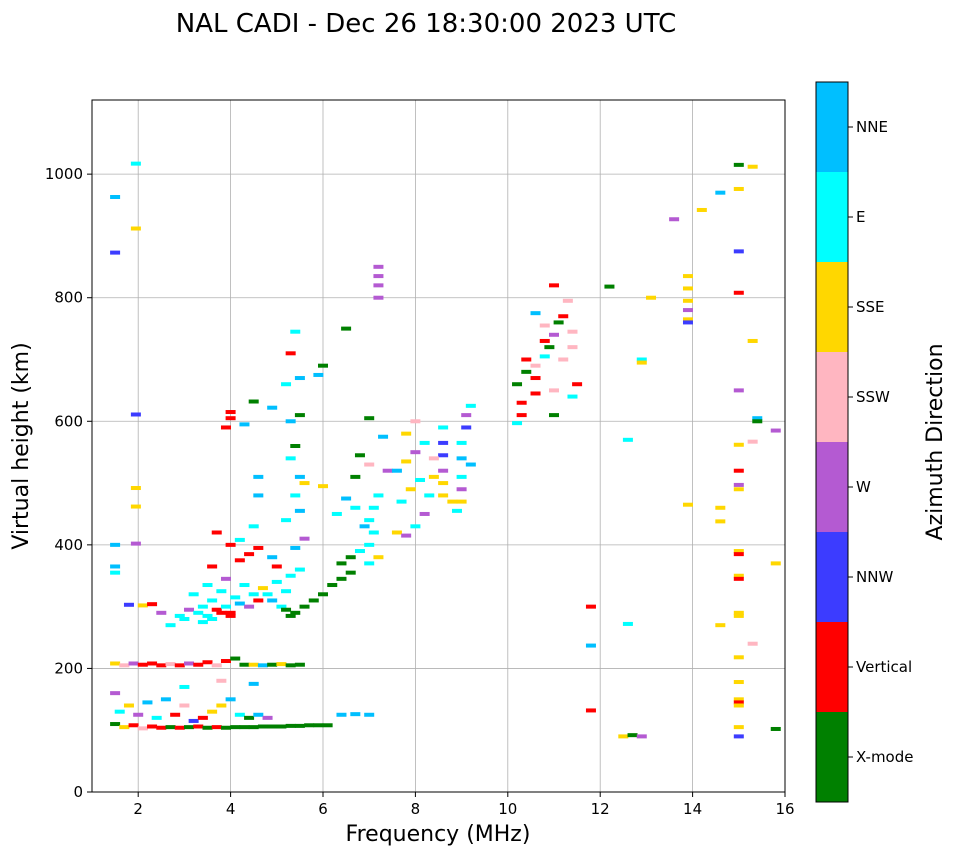 Image resolution: width=958 pixels, height=857 pixels. What do you see at coordinates (416, 809) in the screenshot?
I see `x-tick-label: 8` at bounding box center [416, 809].